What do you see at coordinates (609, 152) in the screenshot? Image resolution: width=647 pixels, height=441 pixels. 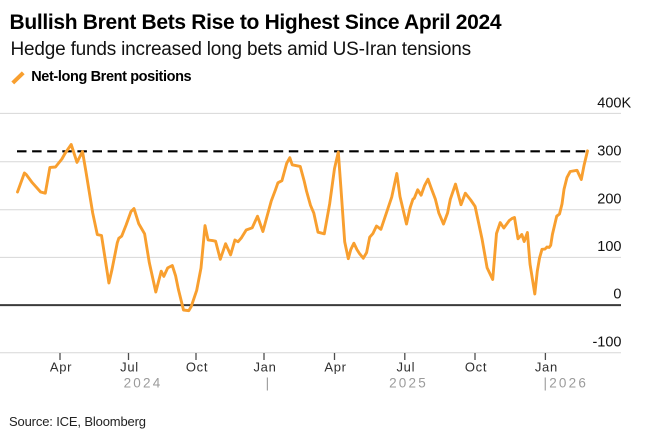 I see `svg-text: 300` at bounding box center [609, 152].